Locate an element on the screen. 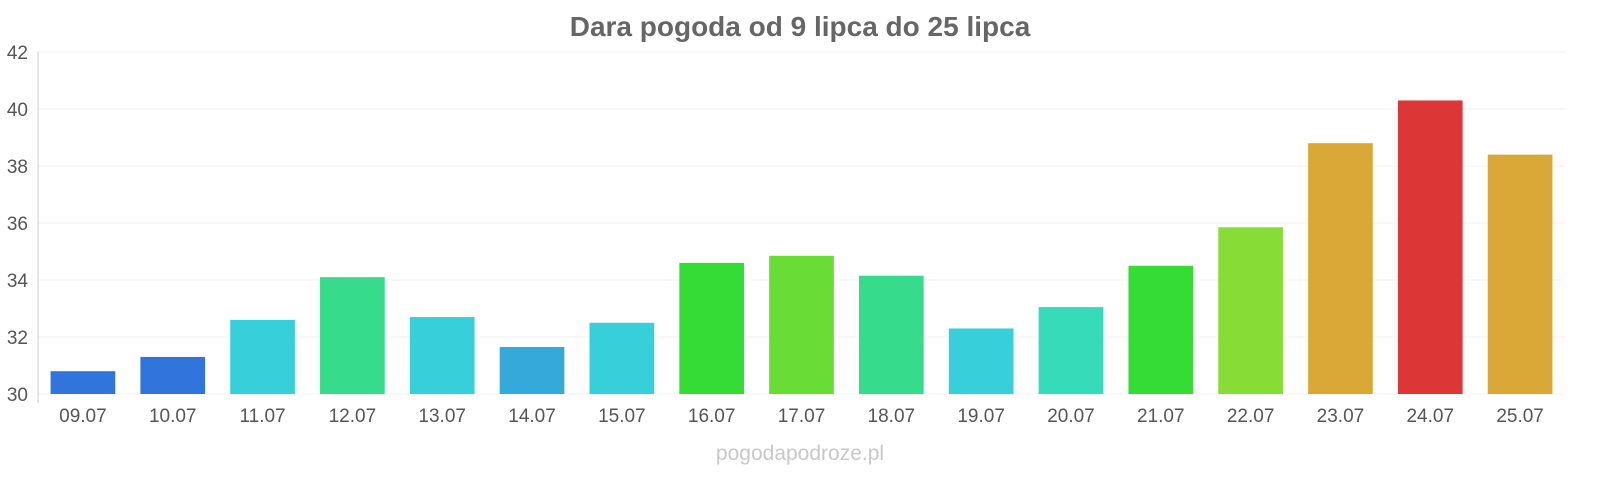 The image size is (1600, 480). bar-20.07 is located at coordinates (1071, 350).